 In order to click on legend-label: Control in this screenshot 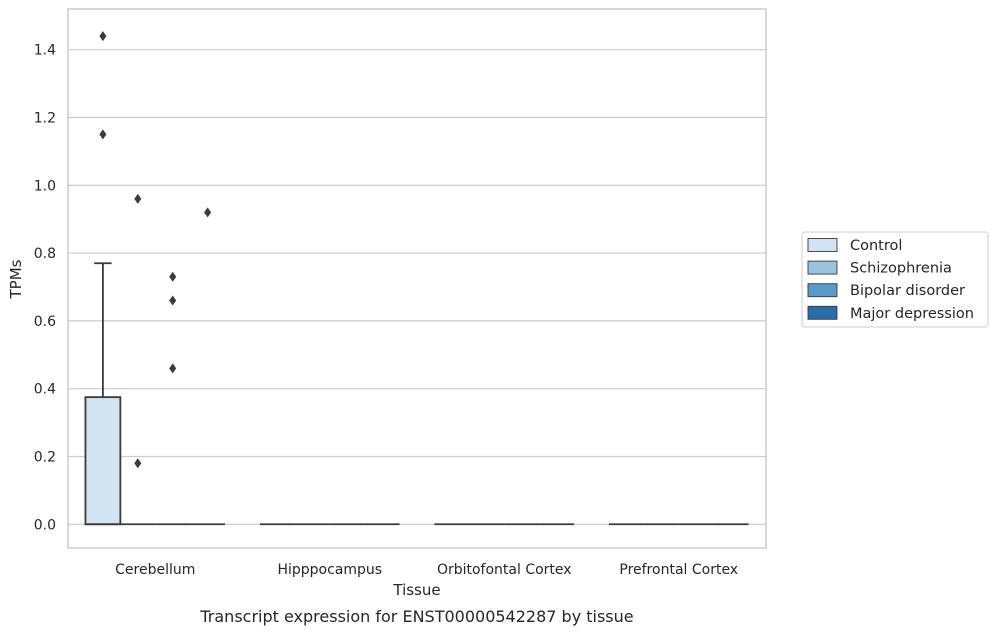, I will do `click(876, 246)`.